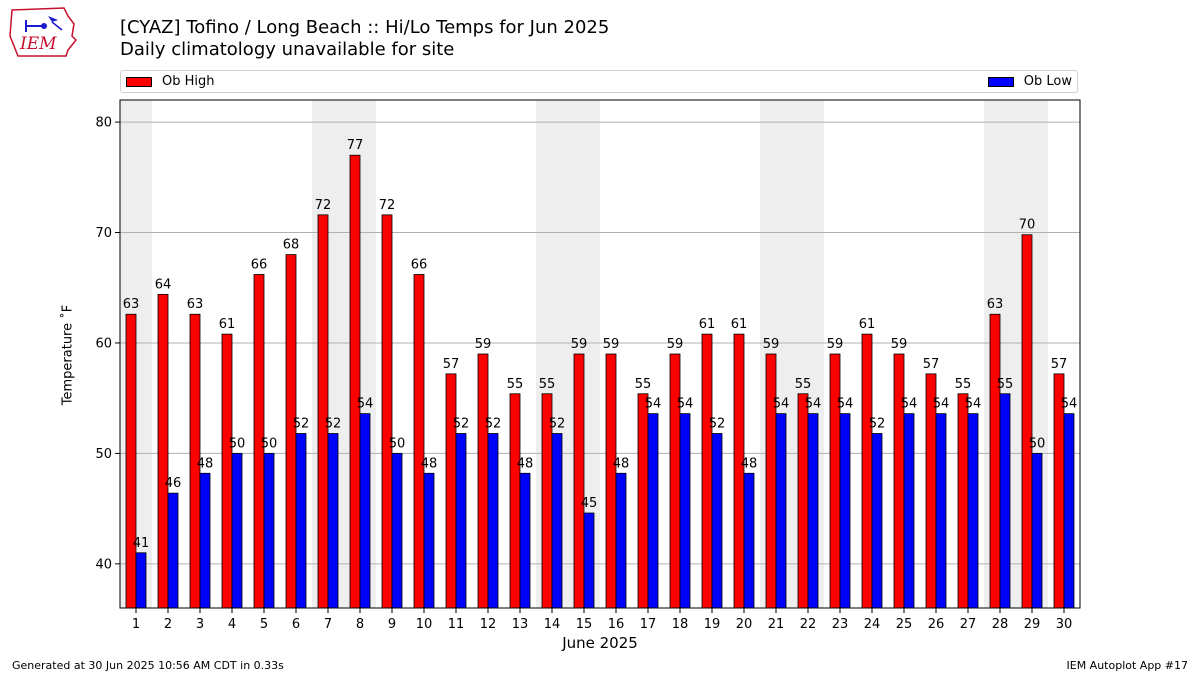  What do you see at coordinates (141, 543) in the screenshot?
I see `data-label-low: 41` at bounding box center [141, 543].